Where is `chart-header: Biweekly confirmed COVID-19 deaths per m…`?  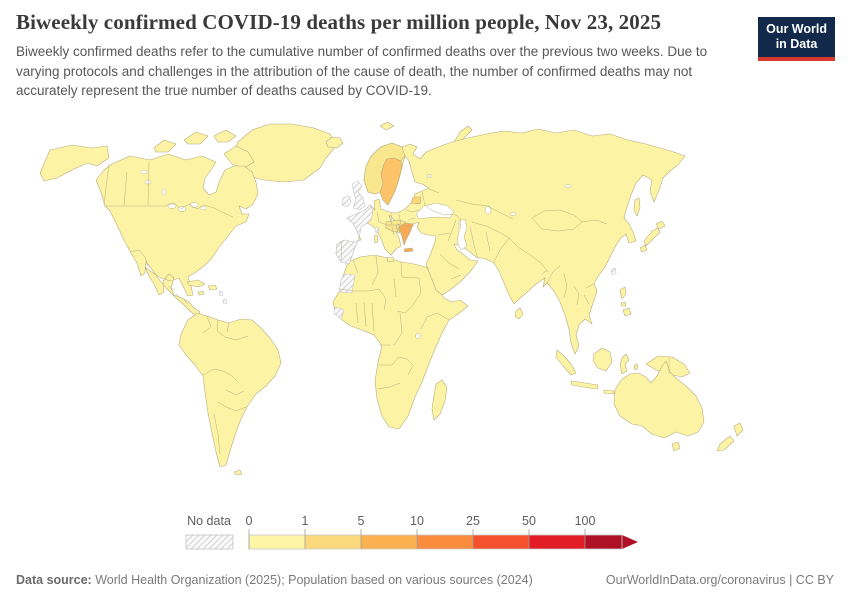 chart-header: Biweekly confirmed COVID-19 deaths per m… is located at coordinates (386, 55).